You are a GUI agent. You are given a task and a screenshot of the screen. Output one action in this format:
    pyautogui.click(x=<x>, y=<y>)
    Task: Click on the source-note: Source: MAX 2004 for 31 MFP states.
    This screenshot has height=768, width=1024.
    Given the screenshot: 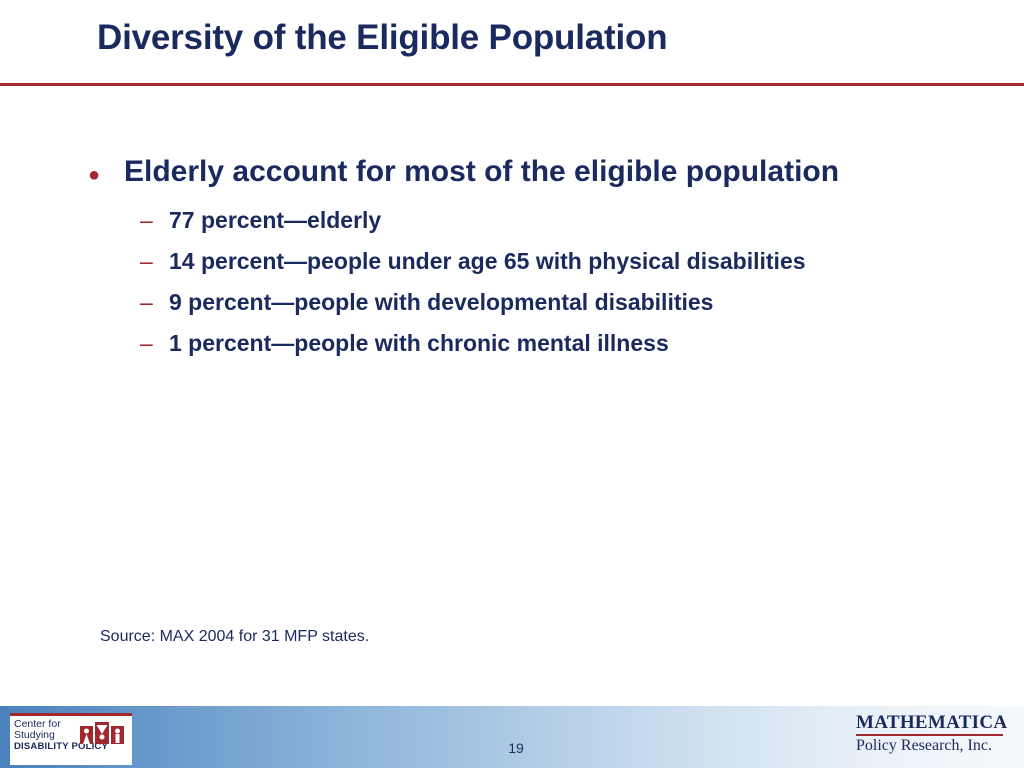 What is the action you would take?
    pyautogui.click(x=235, y=636)
    